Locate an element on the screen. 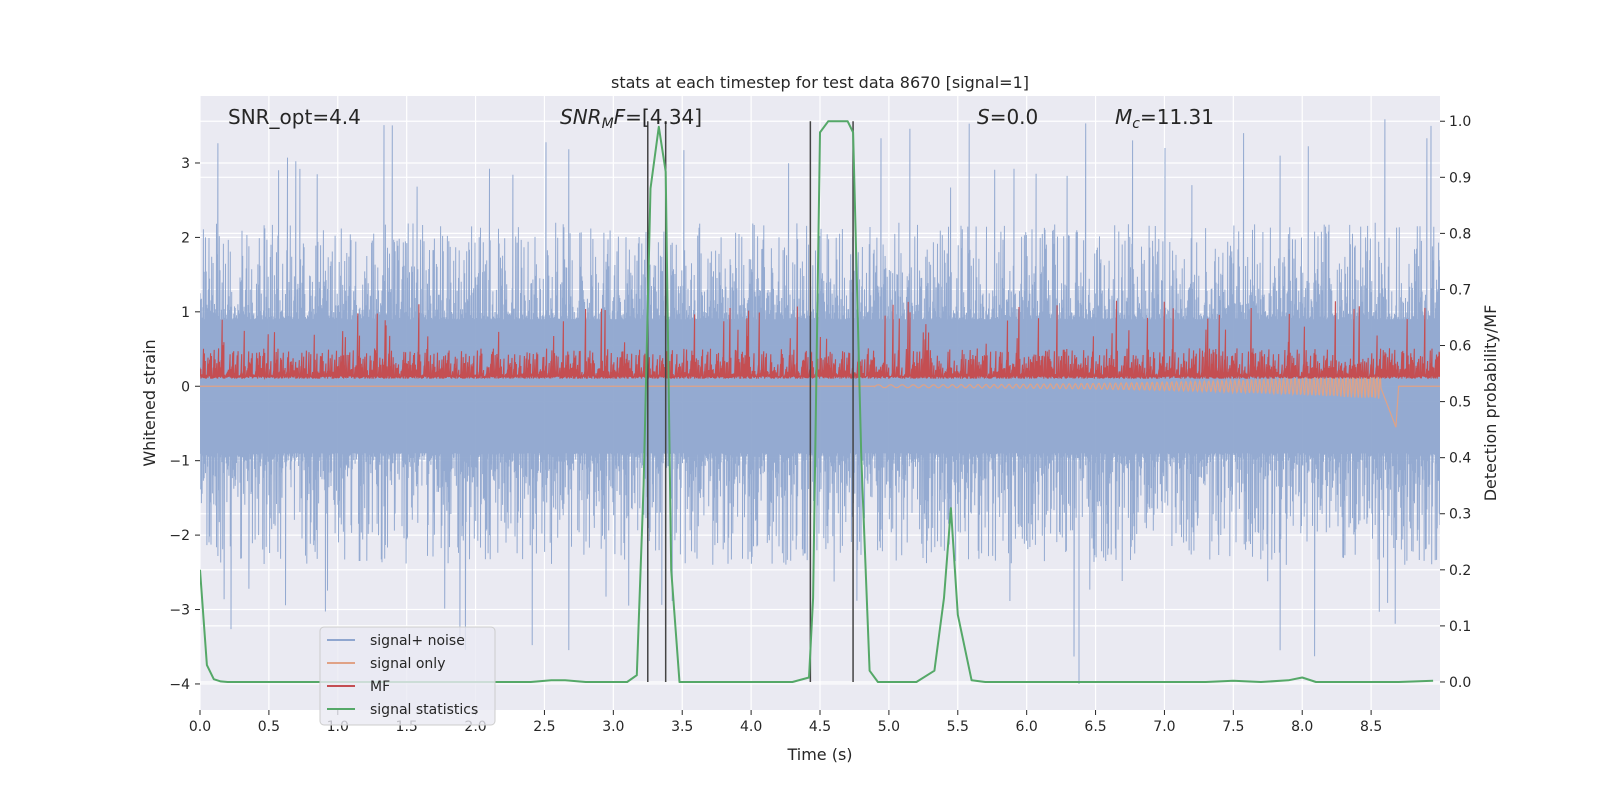 The width and height of the screenshot is (1600, 800). annotation-snr-mf-subscript: M is located at coordinates (608, 124).